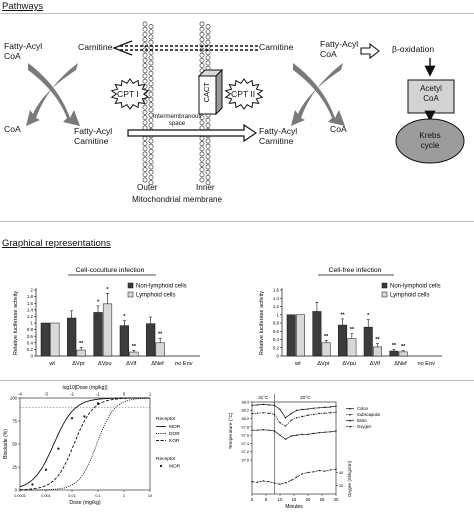  What do you see at coordinates (278, 314) in the screenshot?
I see `y-tick-label: 1` at bounding box center [278, 314].